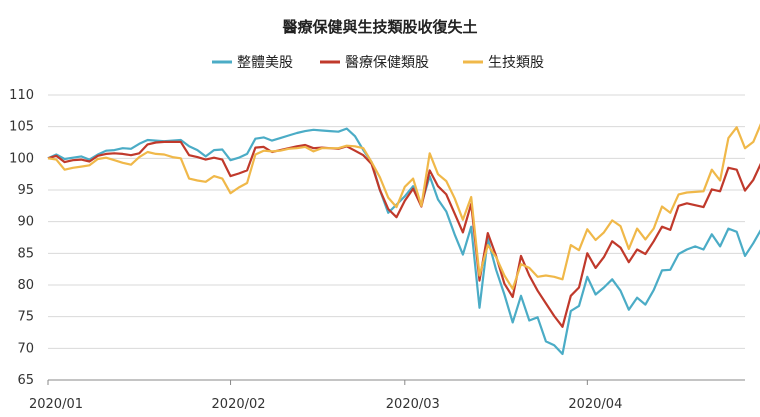 This screenshot has height=417, width=760. What do you see at coordinates (21, 238) in the screenshot?
I see `y-axis: 65 70 75 80 85 90 95 100 105 110` at bounding box center [21, 238].